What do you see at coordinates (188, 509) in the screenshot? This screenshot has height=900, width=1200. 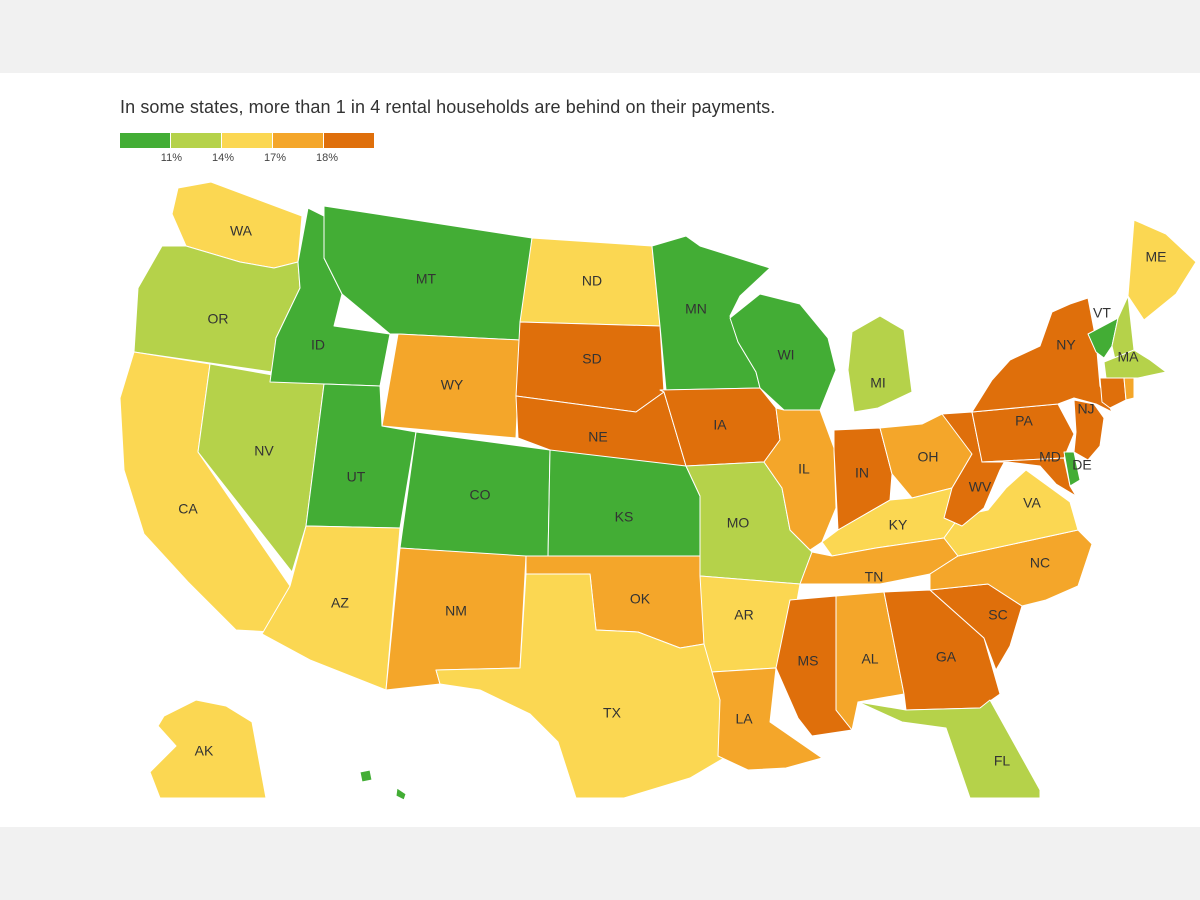 I see `state-label-ca: CA` at bounding box center [188, 509].